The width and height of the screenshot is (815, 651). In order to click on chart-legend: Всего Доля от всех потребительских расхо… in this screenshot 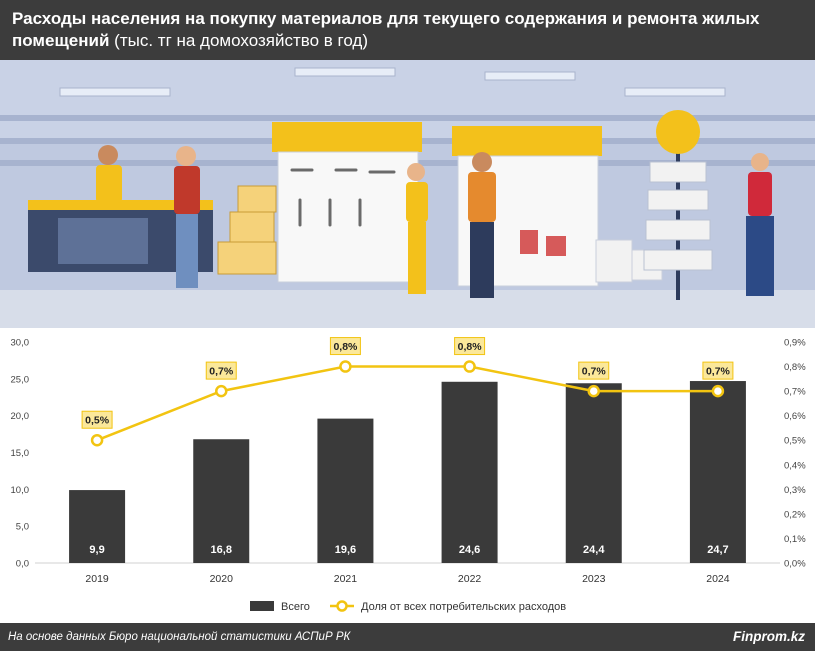, I will do `click(408, 606)`.